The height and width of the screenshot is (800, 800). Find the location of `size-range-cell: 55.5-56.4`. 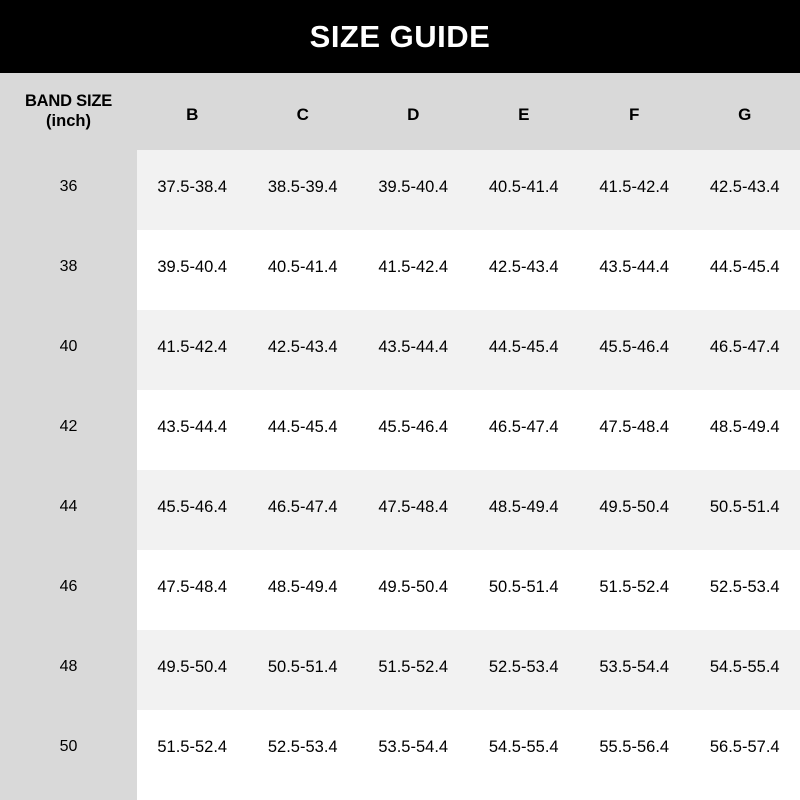

size-range-cell: 55.5-56.4 is located at coordinates (634, 747).